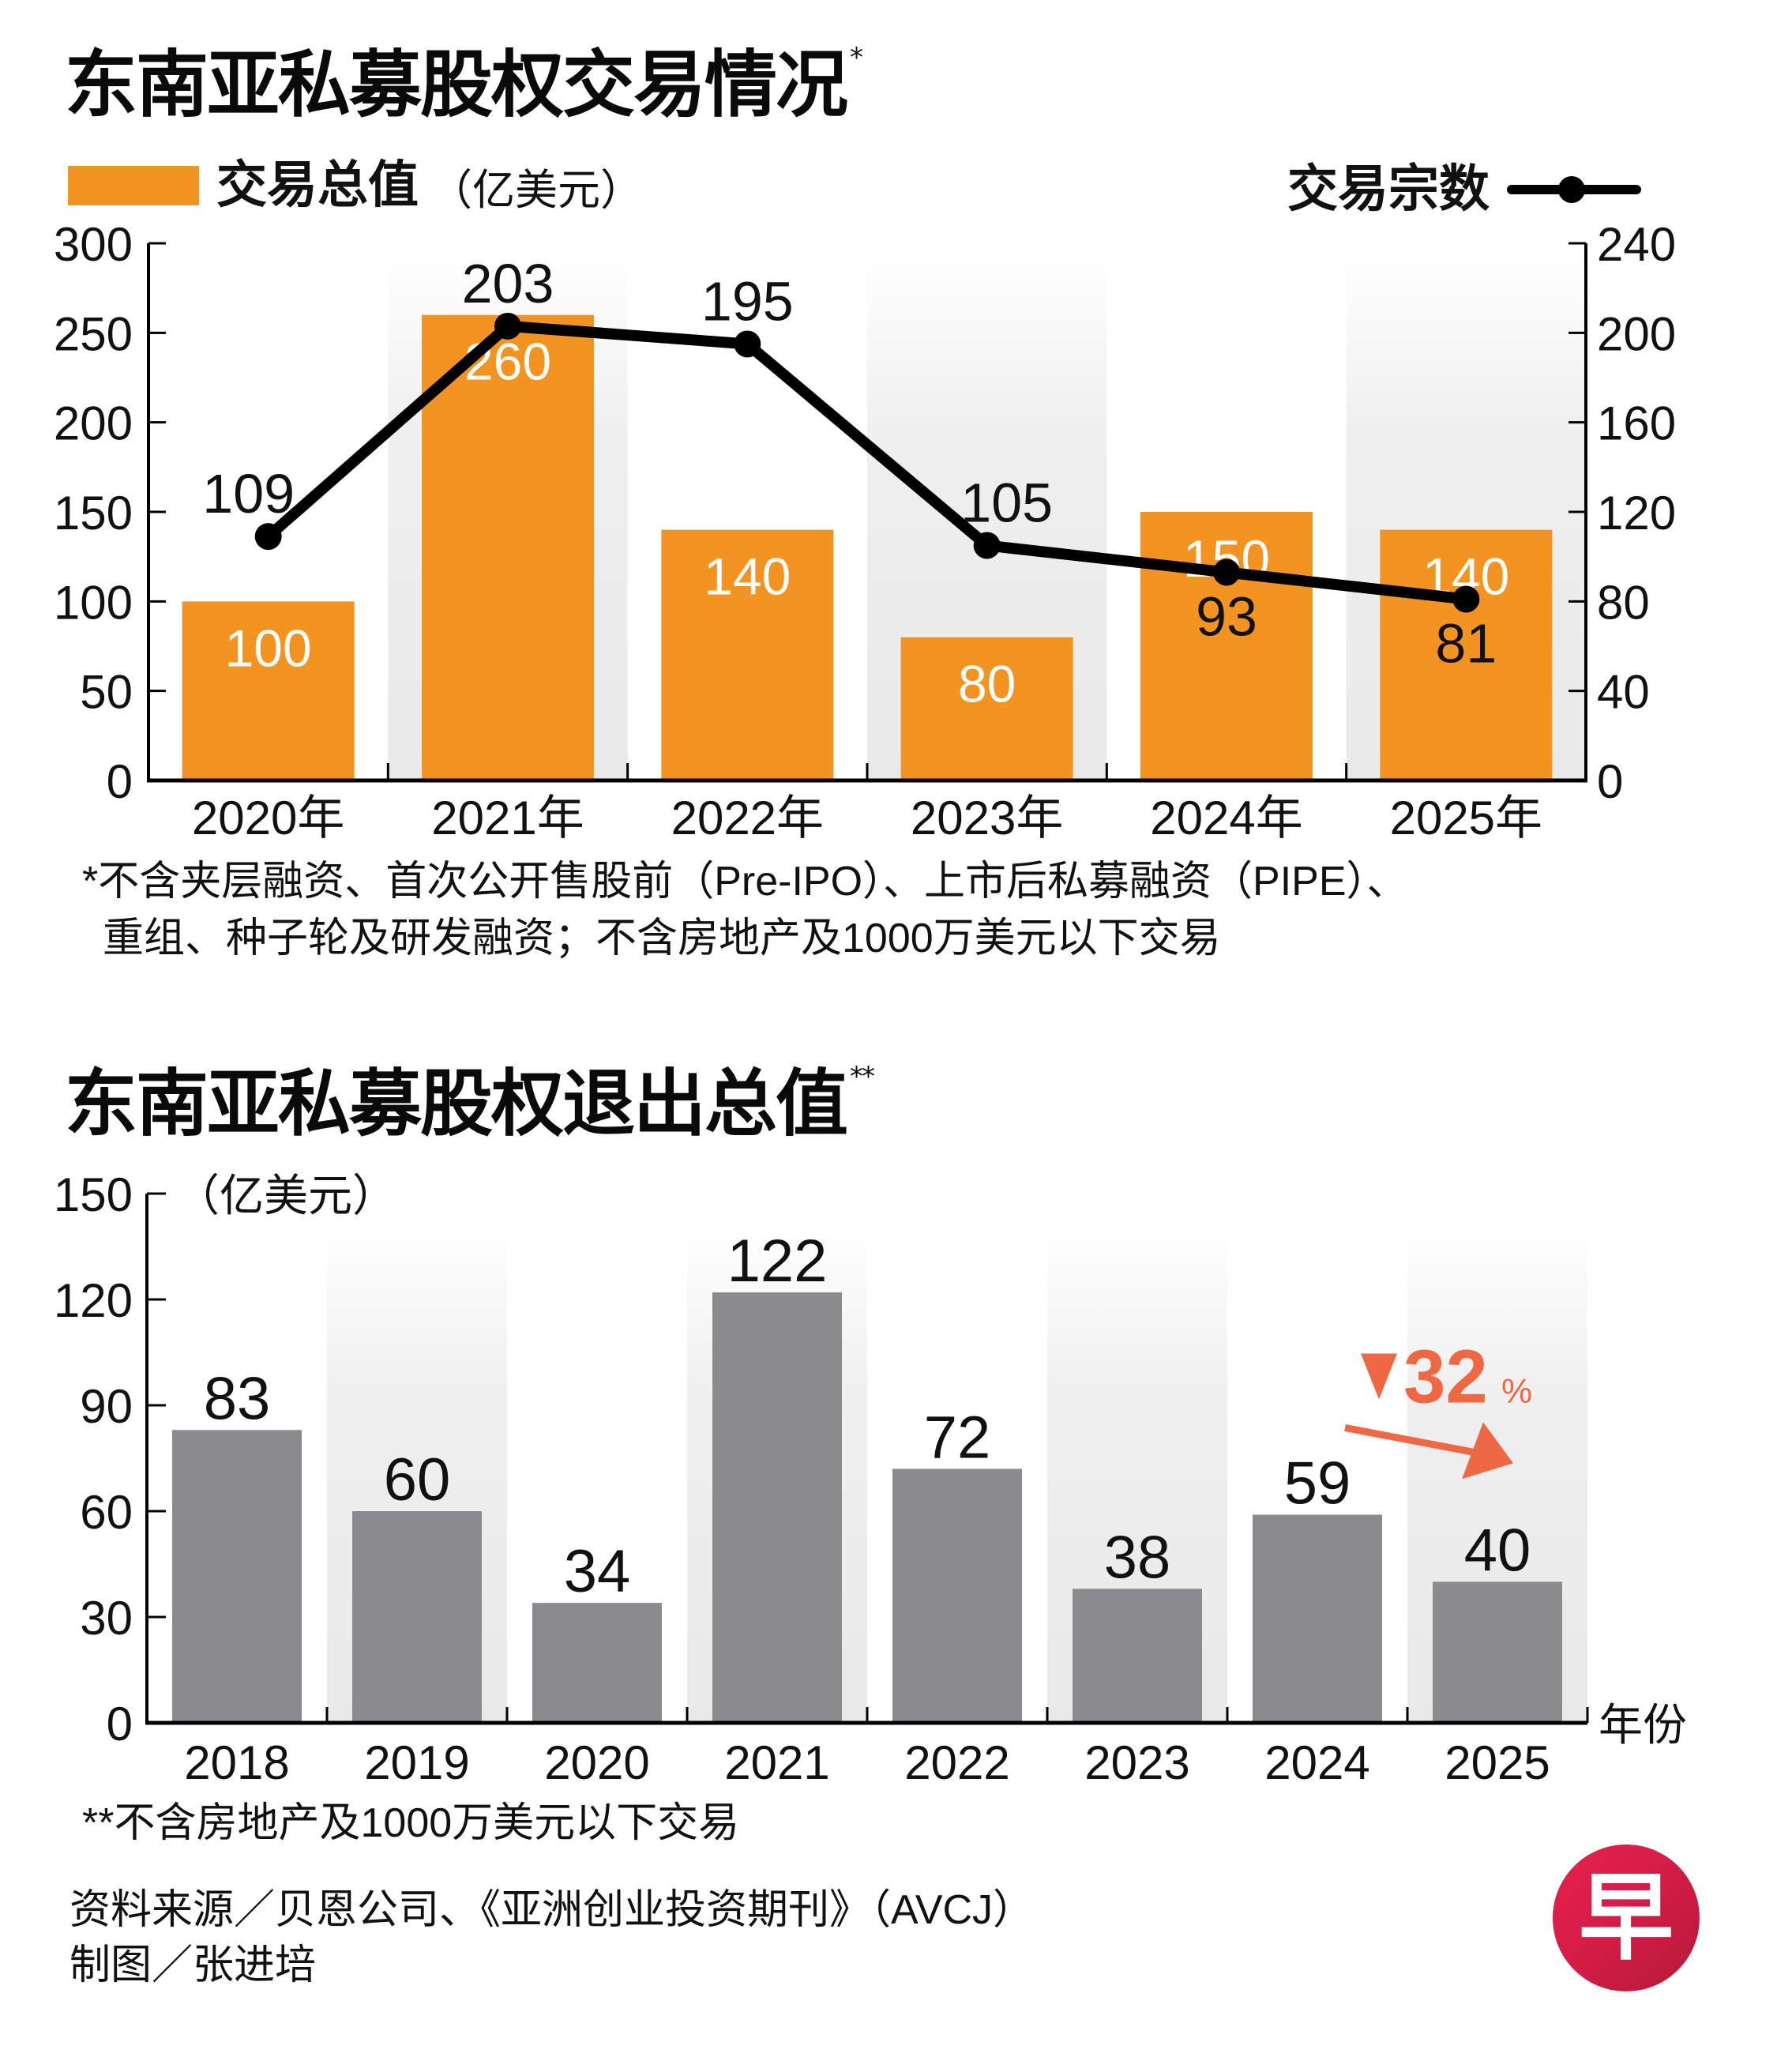 The height and width of the screenshot is (2072, 1777). I want to click on x-axis-category-label: 2024年, so click(1226, 818).